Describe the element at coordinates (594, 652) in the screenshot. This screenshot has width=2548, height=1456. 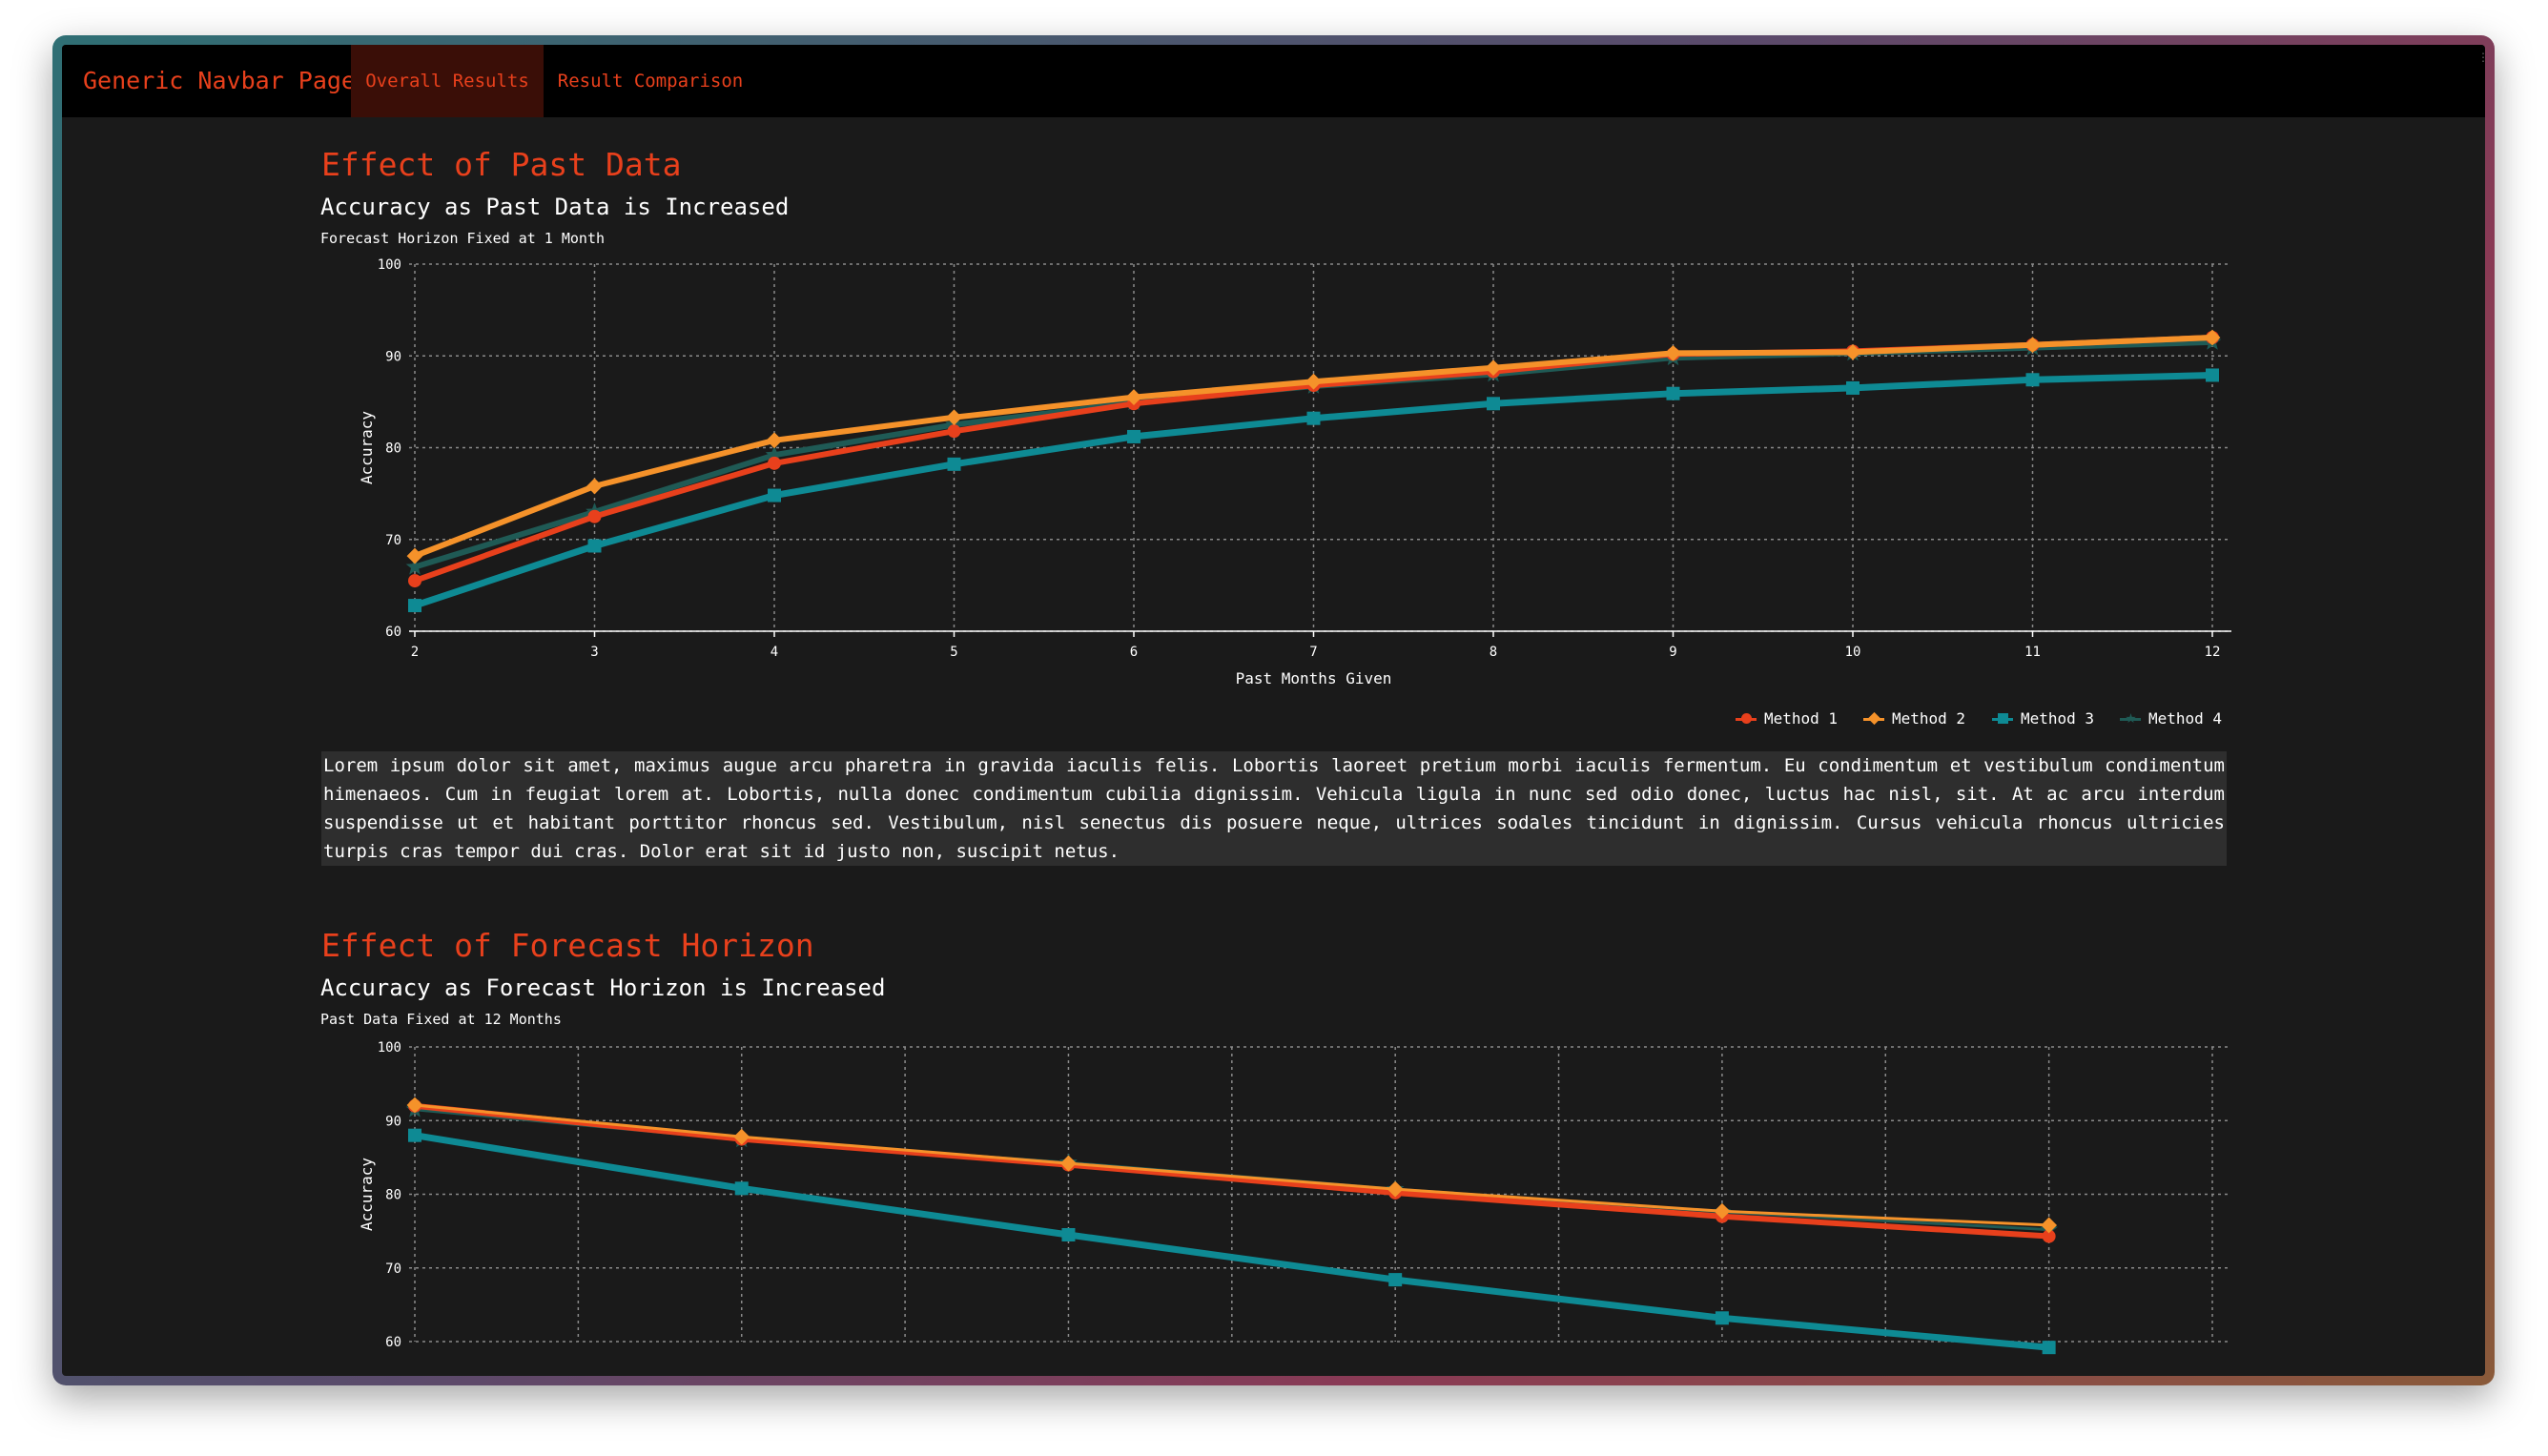
I see `x-tick-label: 3` at that location.